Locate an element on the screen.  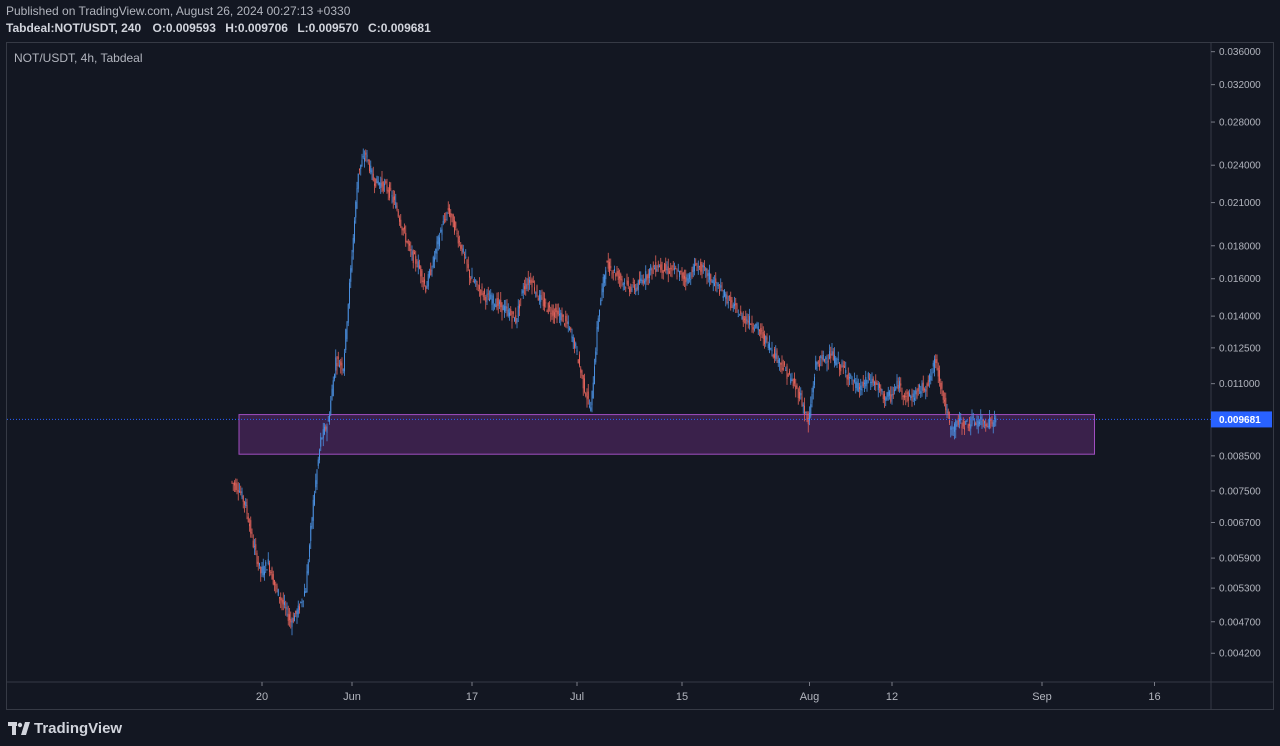
y-tick-label: 0.005900 is located at coordinates (1240, 559).